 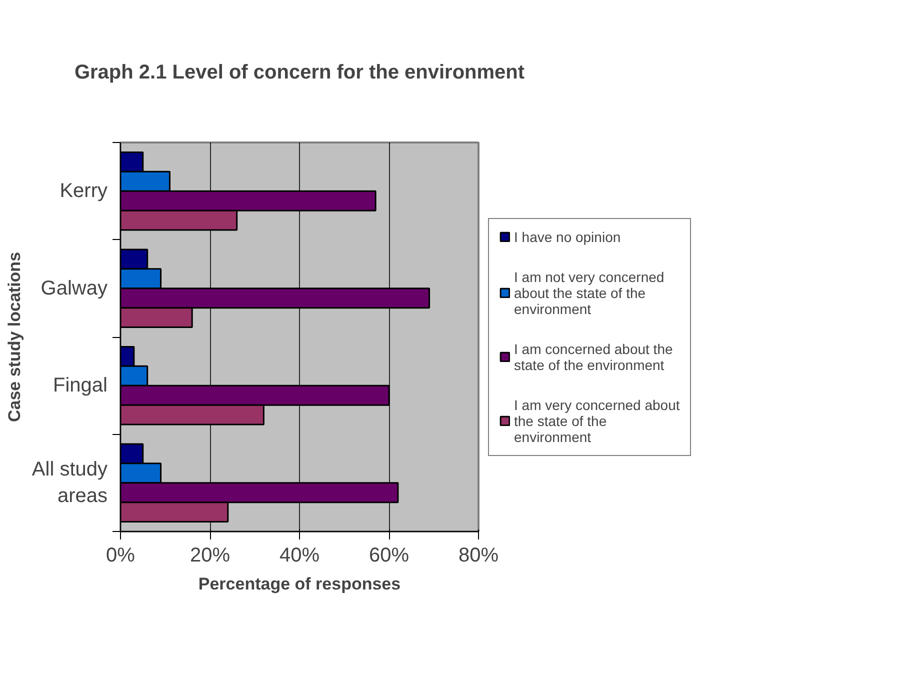 What do you see at coordinates (299, 73) in the screenshot?
I see `chart-title: Graph 2.1 Level of concern for the environment` at bounding box center [299, 73].